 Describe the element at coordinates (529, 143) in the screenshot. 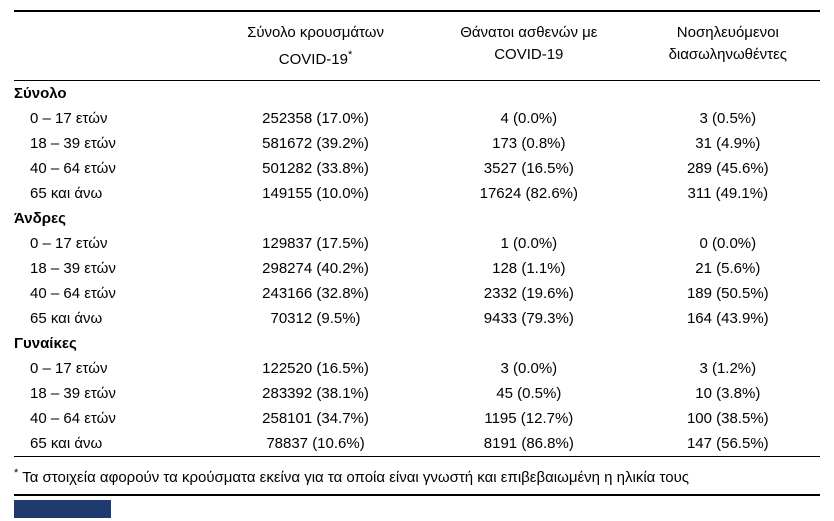

I see `deaths-cell: 173 (0.8%)` at that location.